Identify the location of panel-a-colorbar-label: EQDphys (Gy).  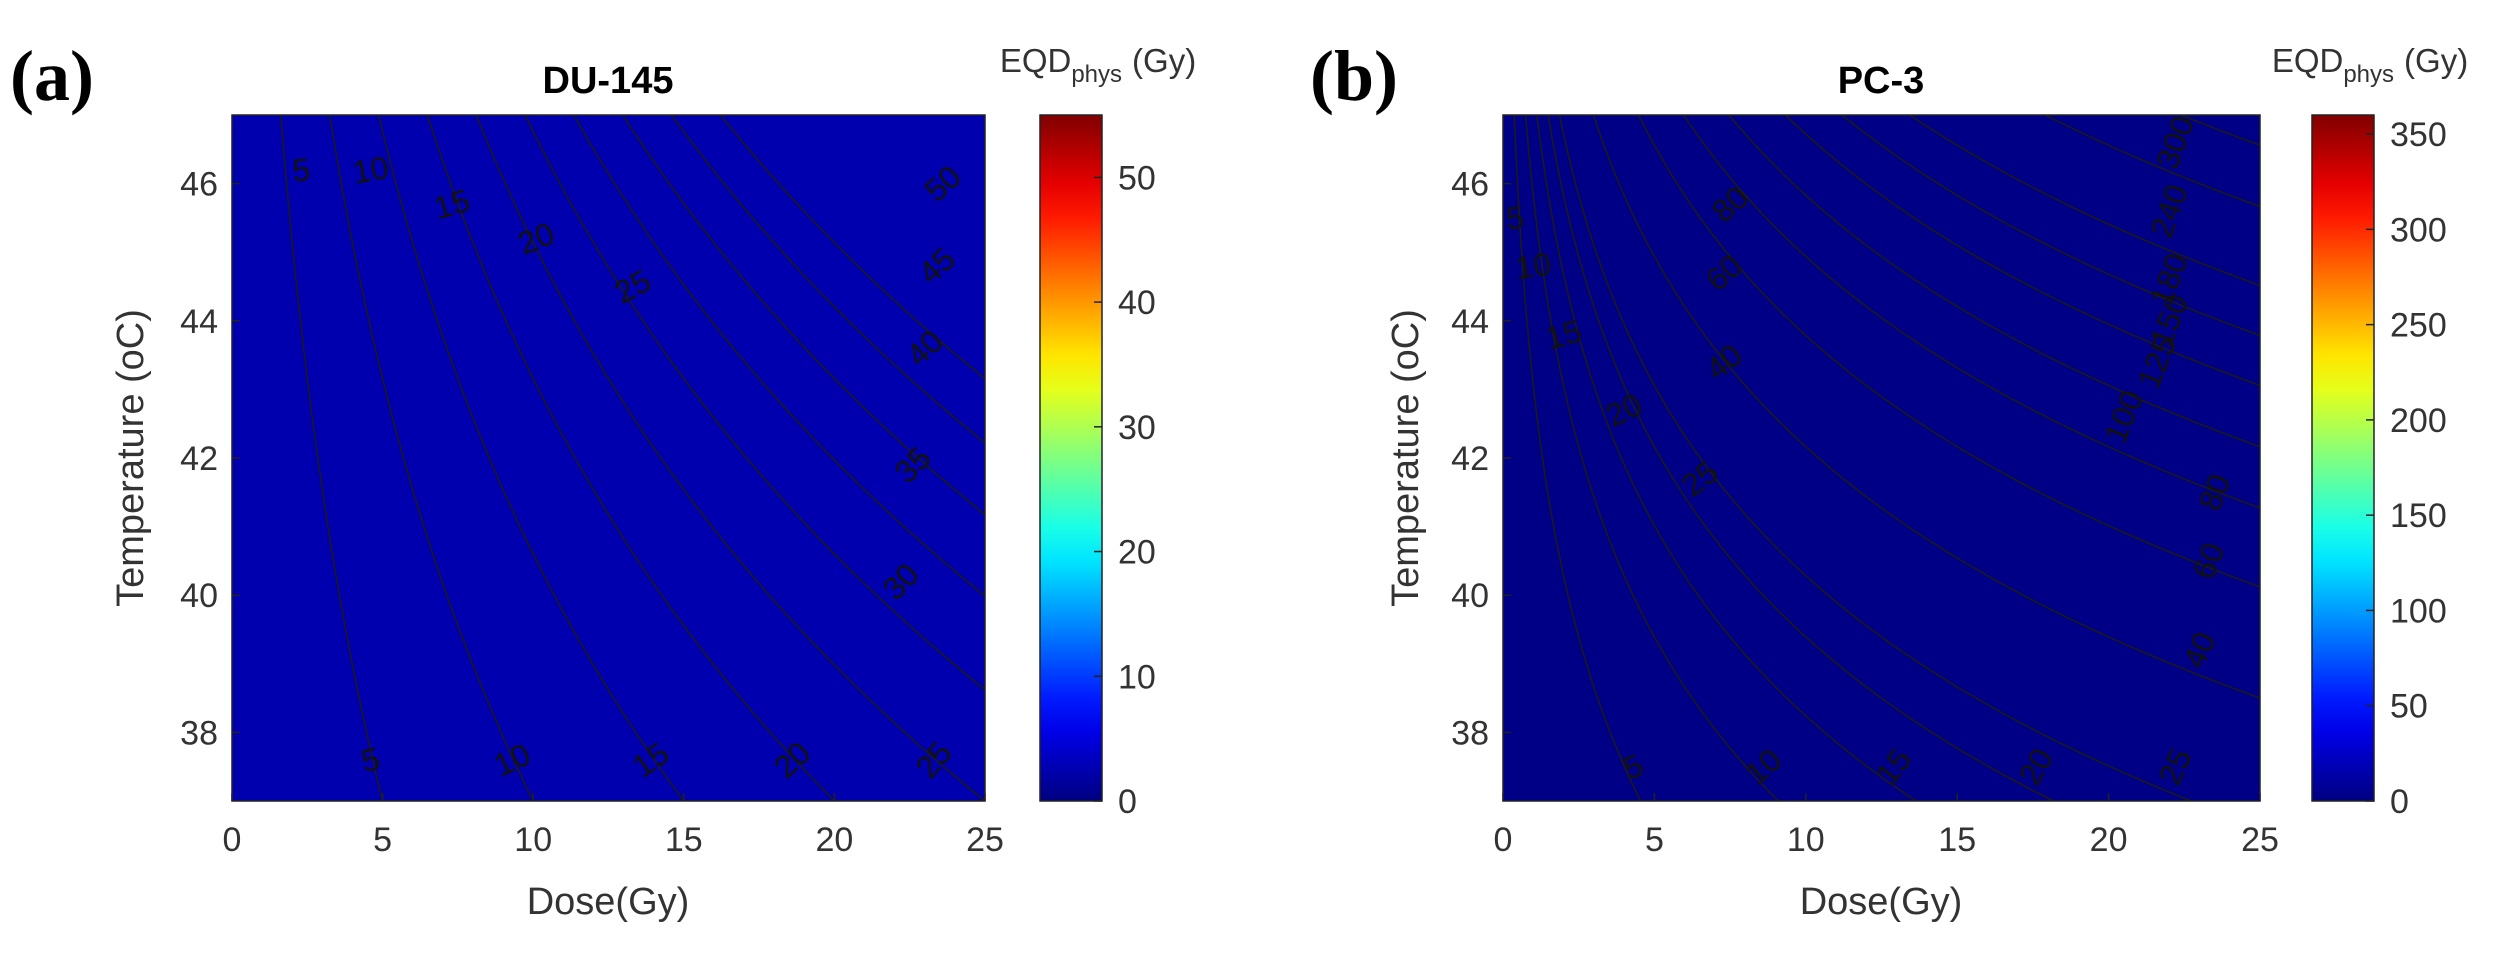
(1098, 65).